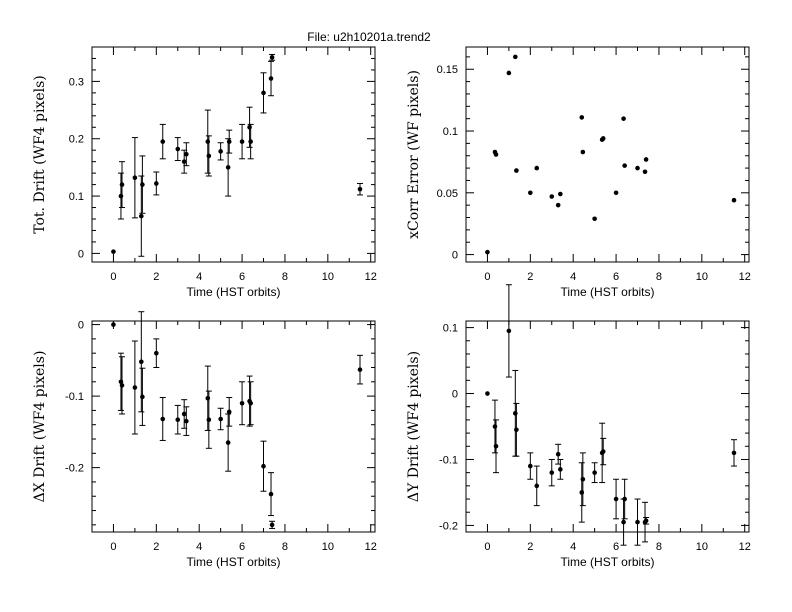 The image size is (792, 612). Describe the element at coordinates (285, 277) in the screenshot. I see `x-tick-label: 8` at that location.